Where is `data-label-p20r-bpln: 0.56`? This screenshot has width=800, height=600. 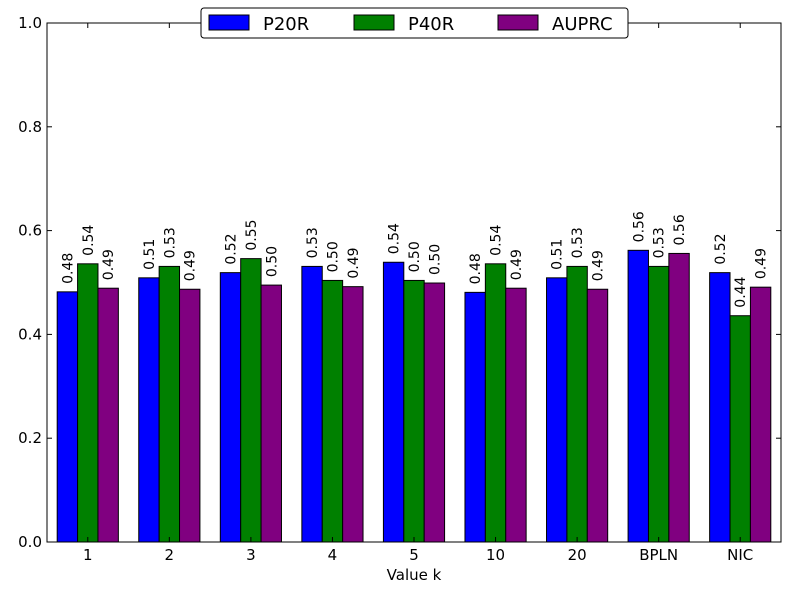
data-label-p20r-bpln: 0.56 is located at coordinates (639, 226).